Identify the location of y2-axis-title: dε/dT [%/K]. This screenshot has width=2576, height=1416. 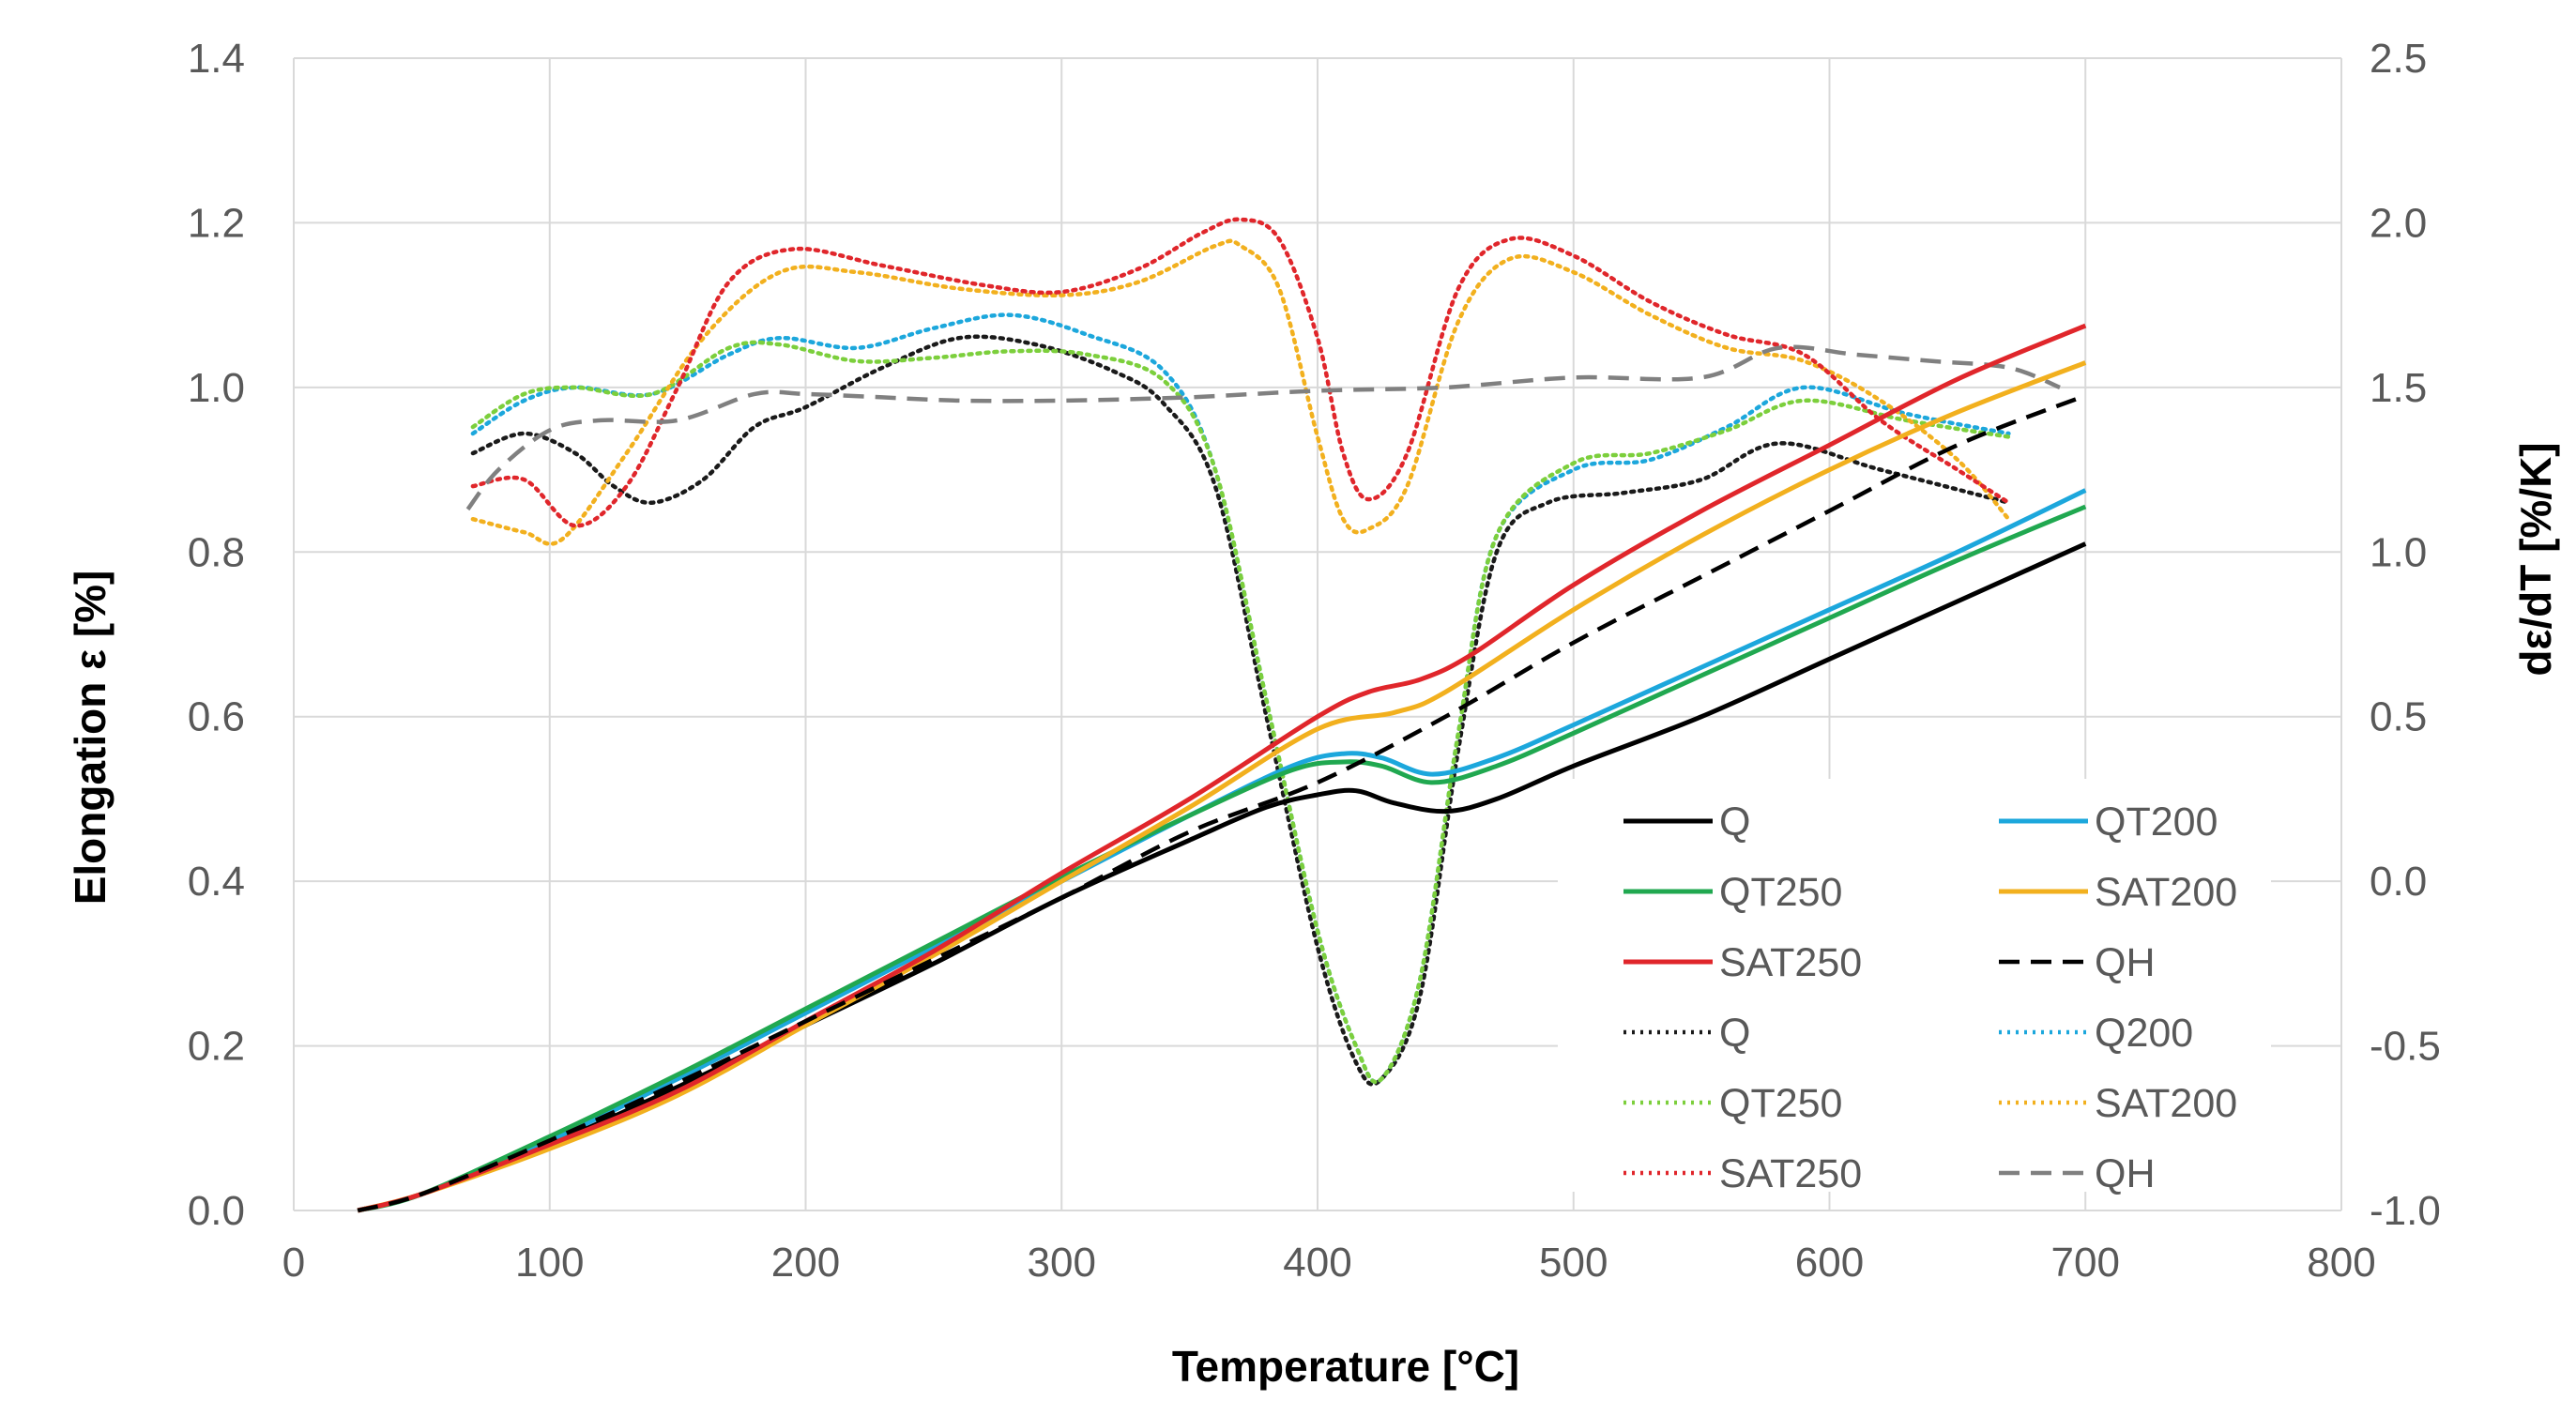
(2535, 559).